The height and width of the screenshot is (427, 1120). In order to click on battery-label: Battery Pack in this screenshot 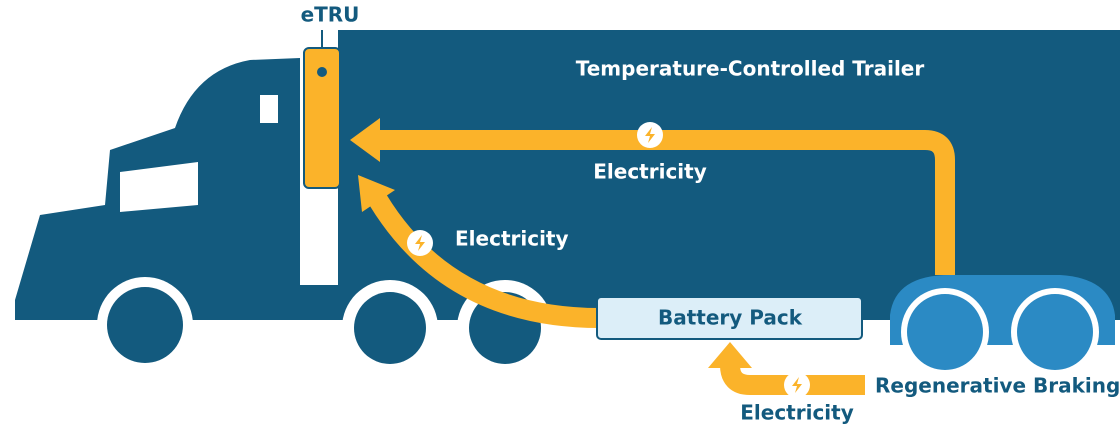, I will do `click(730, 318)`.